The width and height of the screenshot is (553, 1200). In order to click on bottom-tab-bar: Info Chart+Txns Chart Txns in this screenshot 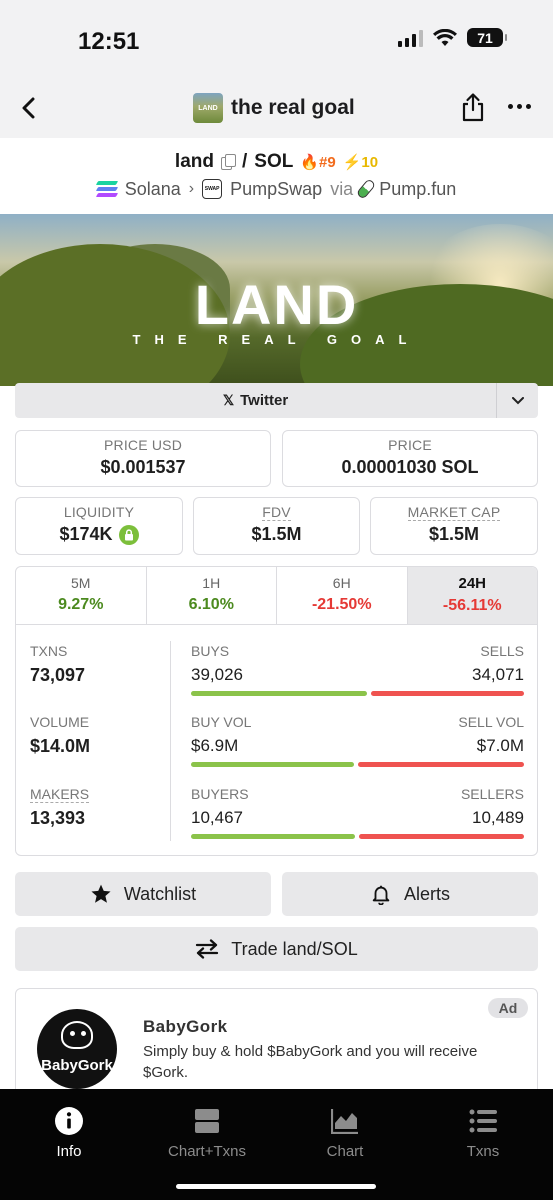, I will do `click(276, 1144)`.